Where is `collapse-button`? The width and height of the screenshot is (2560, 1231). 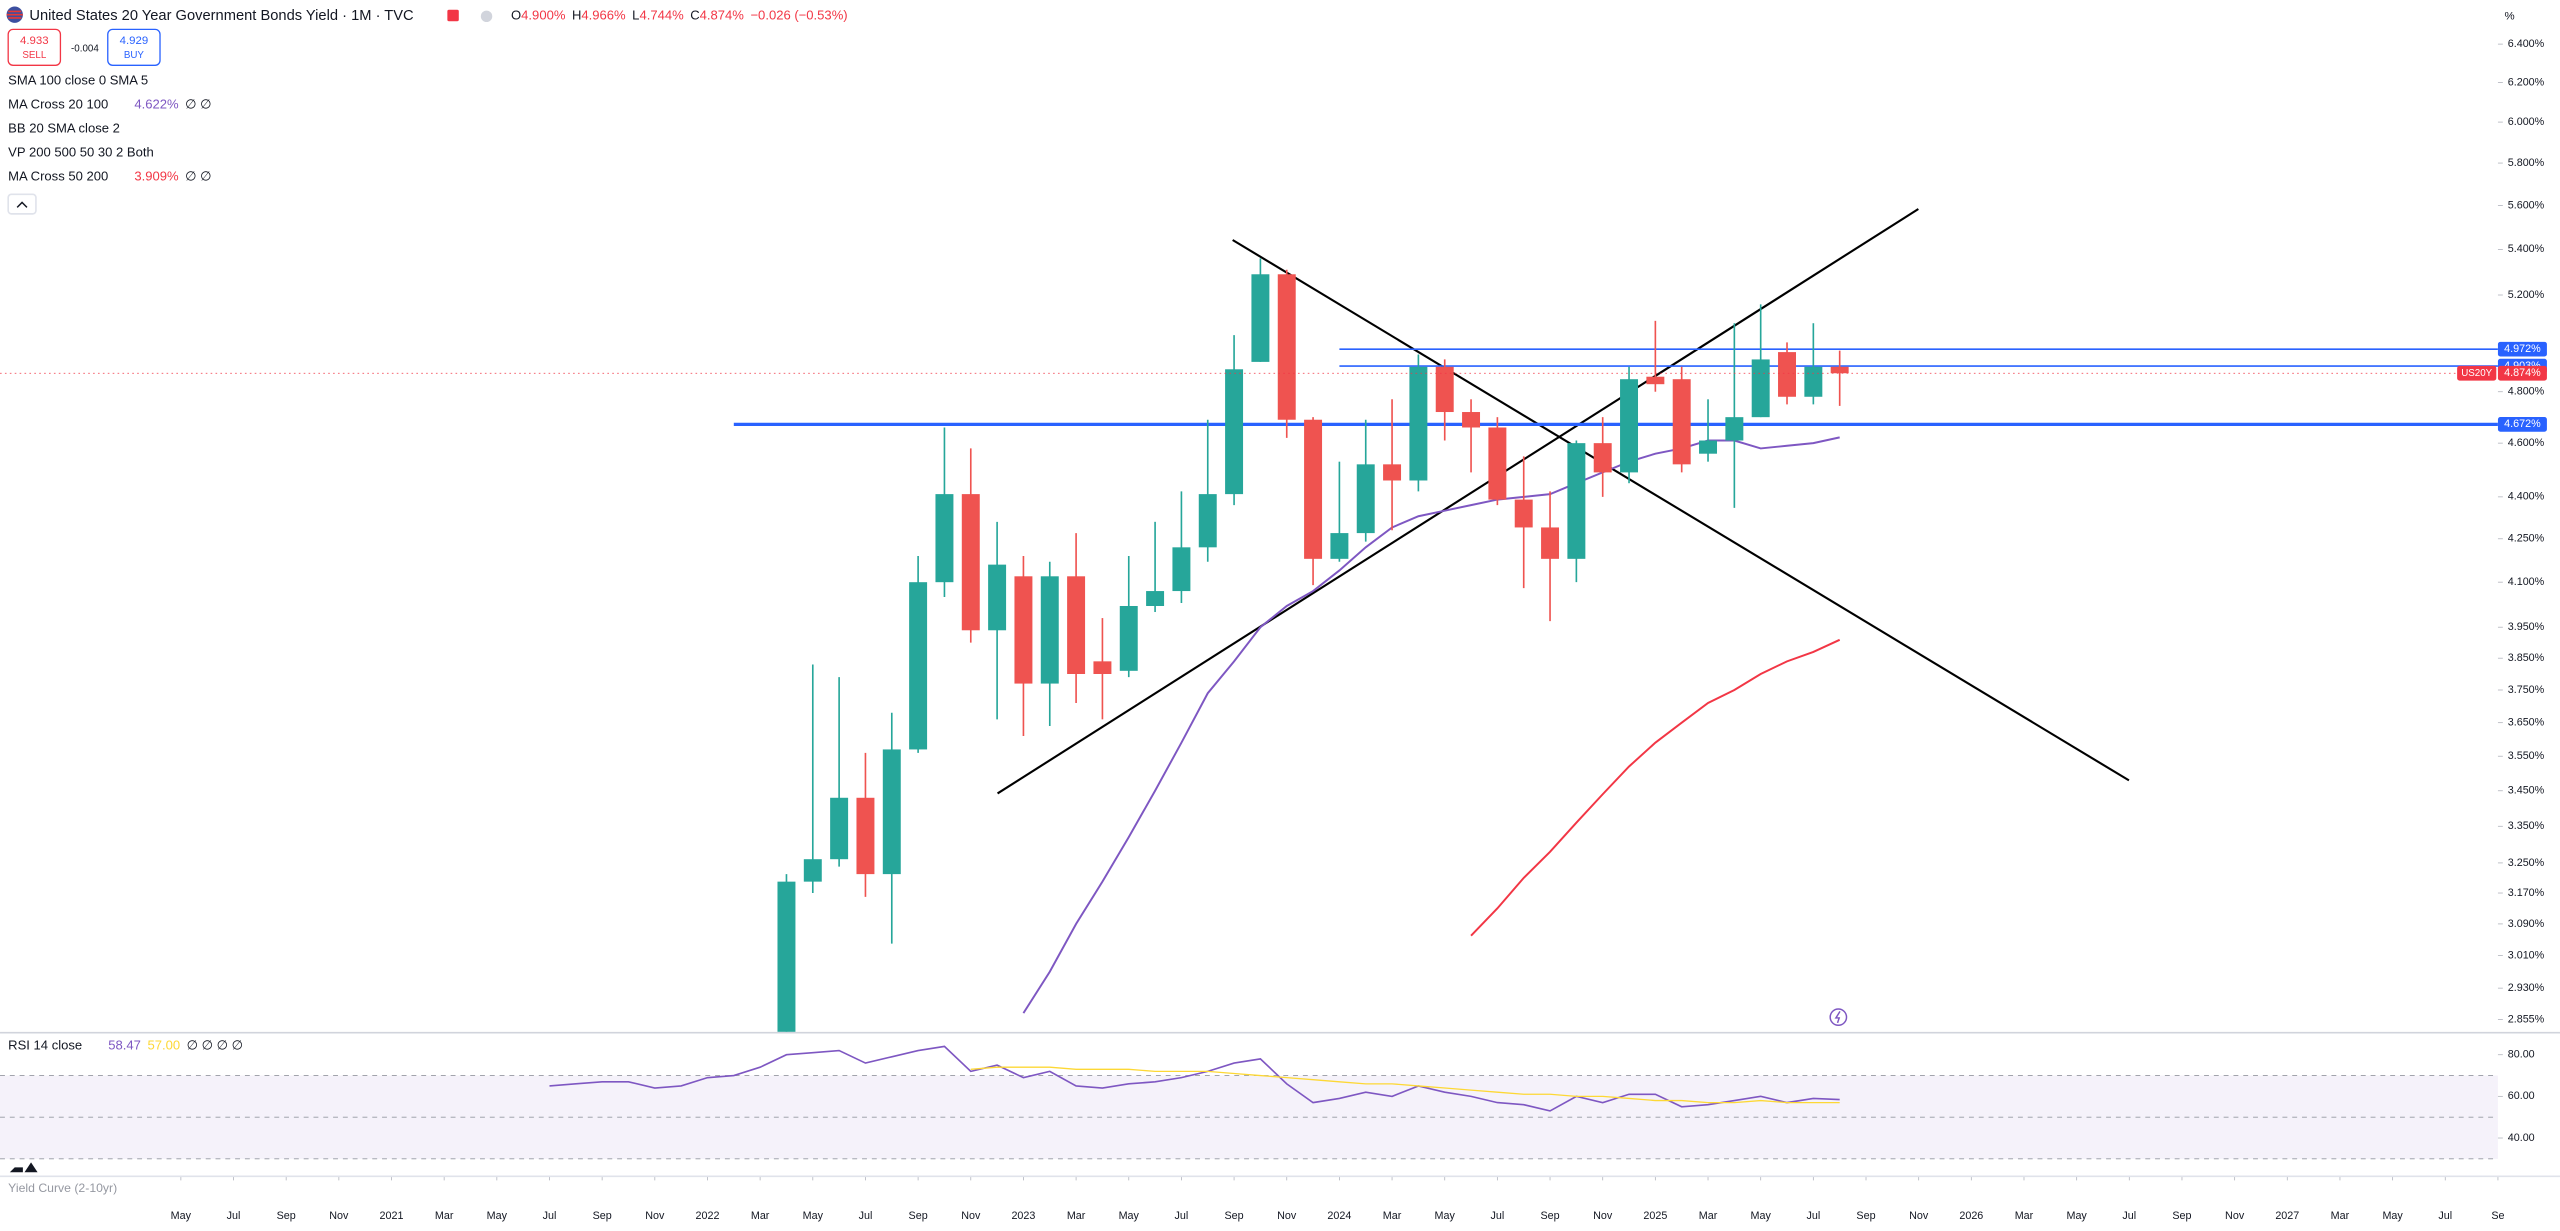 collapse-button is located at coordinates (22, 204).